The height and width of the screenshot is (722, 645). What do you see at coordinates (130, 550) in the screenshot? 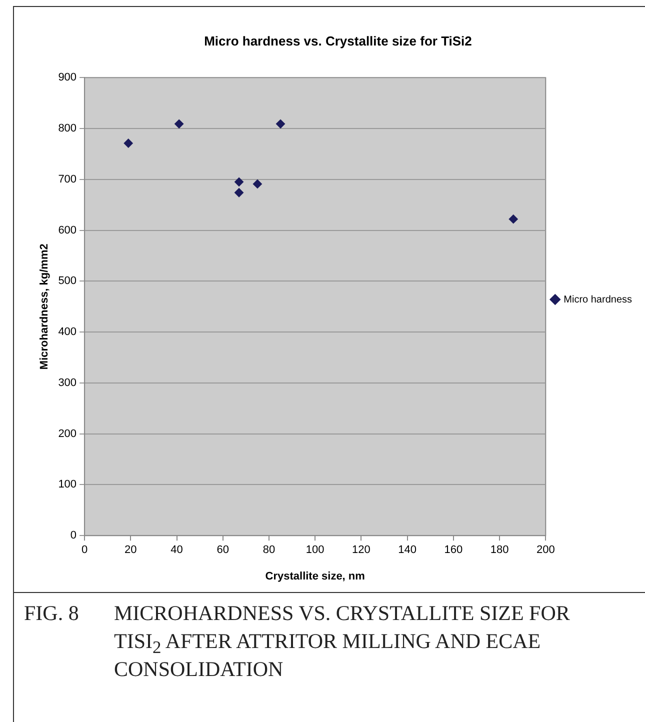
I see `x-tick-label: 20` at bounding box center [130, 550].